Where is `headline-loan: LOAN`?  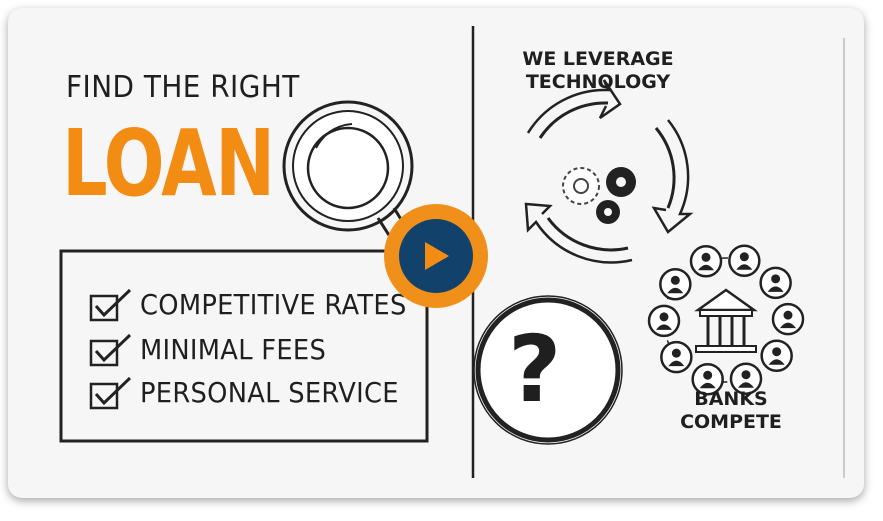 headline-loan: LOAN is located at coordinates (168, 163).